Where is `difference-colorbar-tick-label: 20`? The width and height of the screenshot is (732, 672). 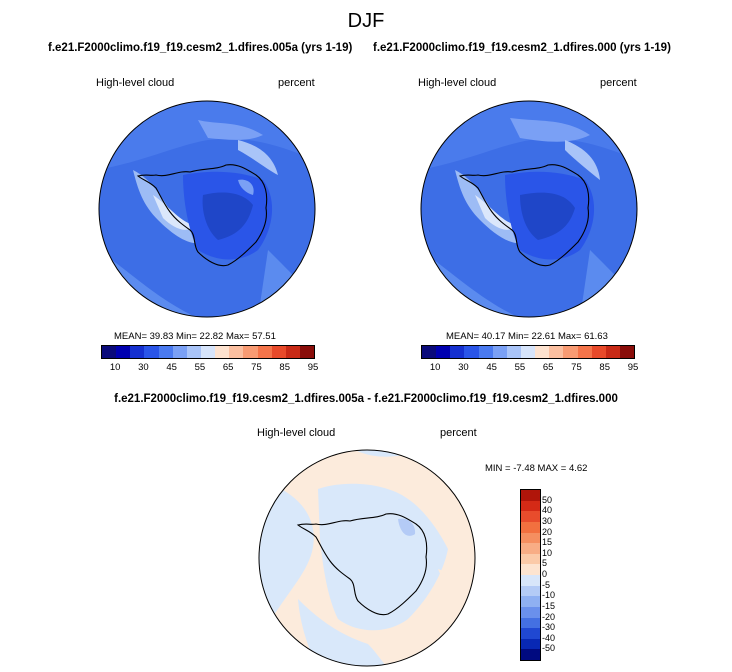 difference-colorbar-tick-label: 20 is located at coordinates (547, 531).